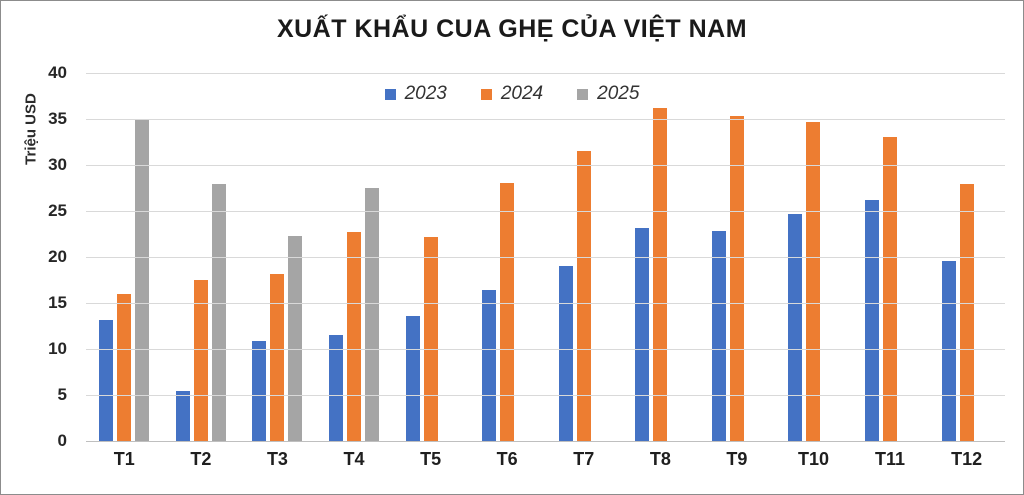 The width and height of the screenshot is (1024, 495). I want to click on bar-2023-t11, so click(872, 320).